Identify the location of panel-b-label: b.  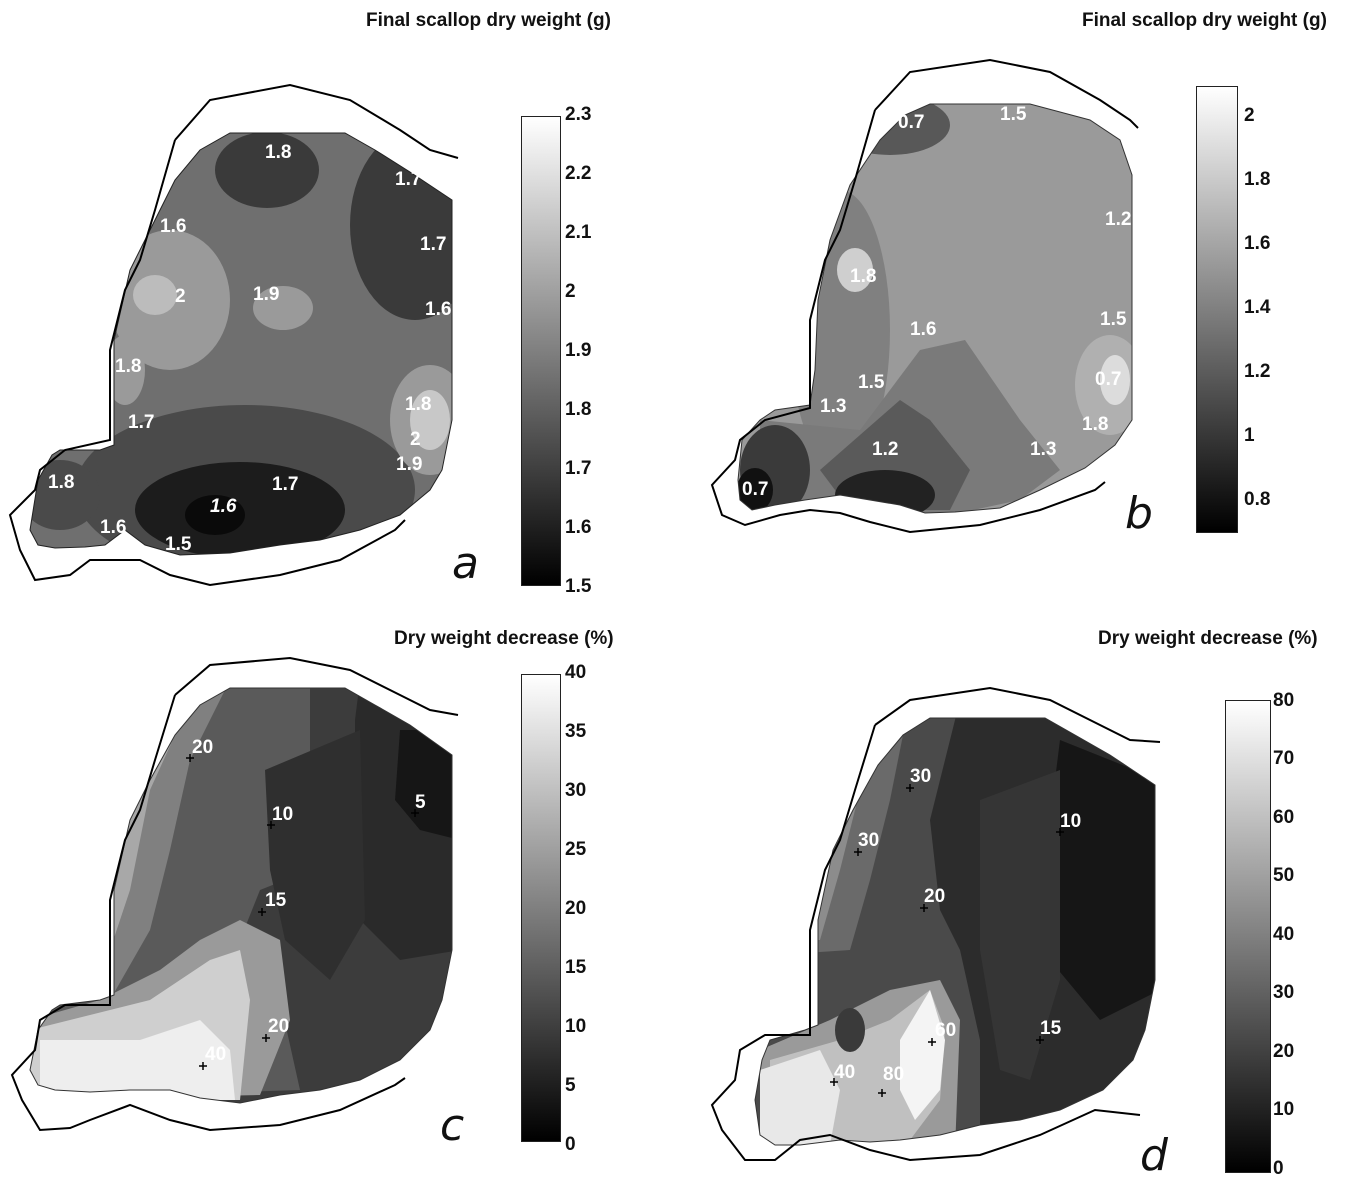
(1139, 513).